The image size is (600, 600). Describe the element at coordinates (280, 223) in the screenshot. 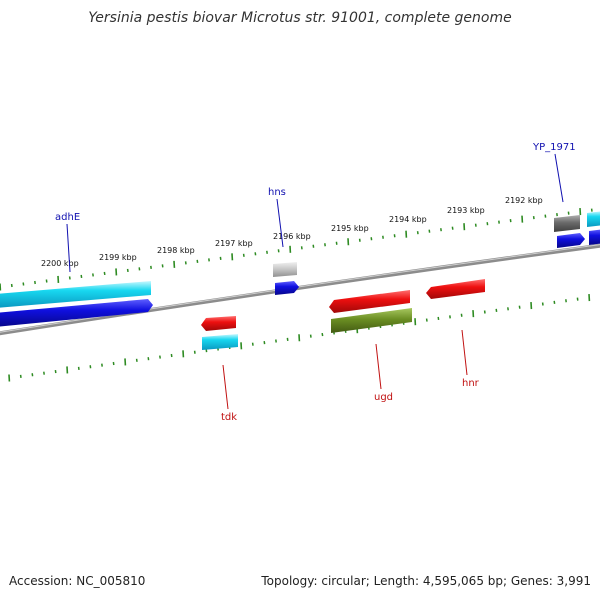

I see `leader-hns` at that location.